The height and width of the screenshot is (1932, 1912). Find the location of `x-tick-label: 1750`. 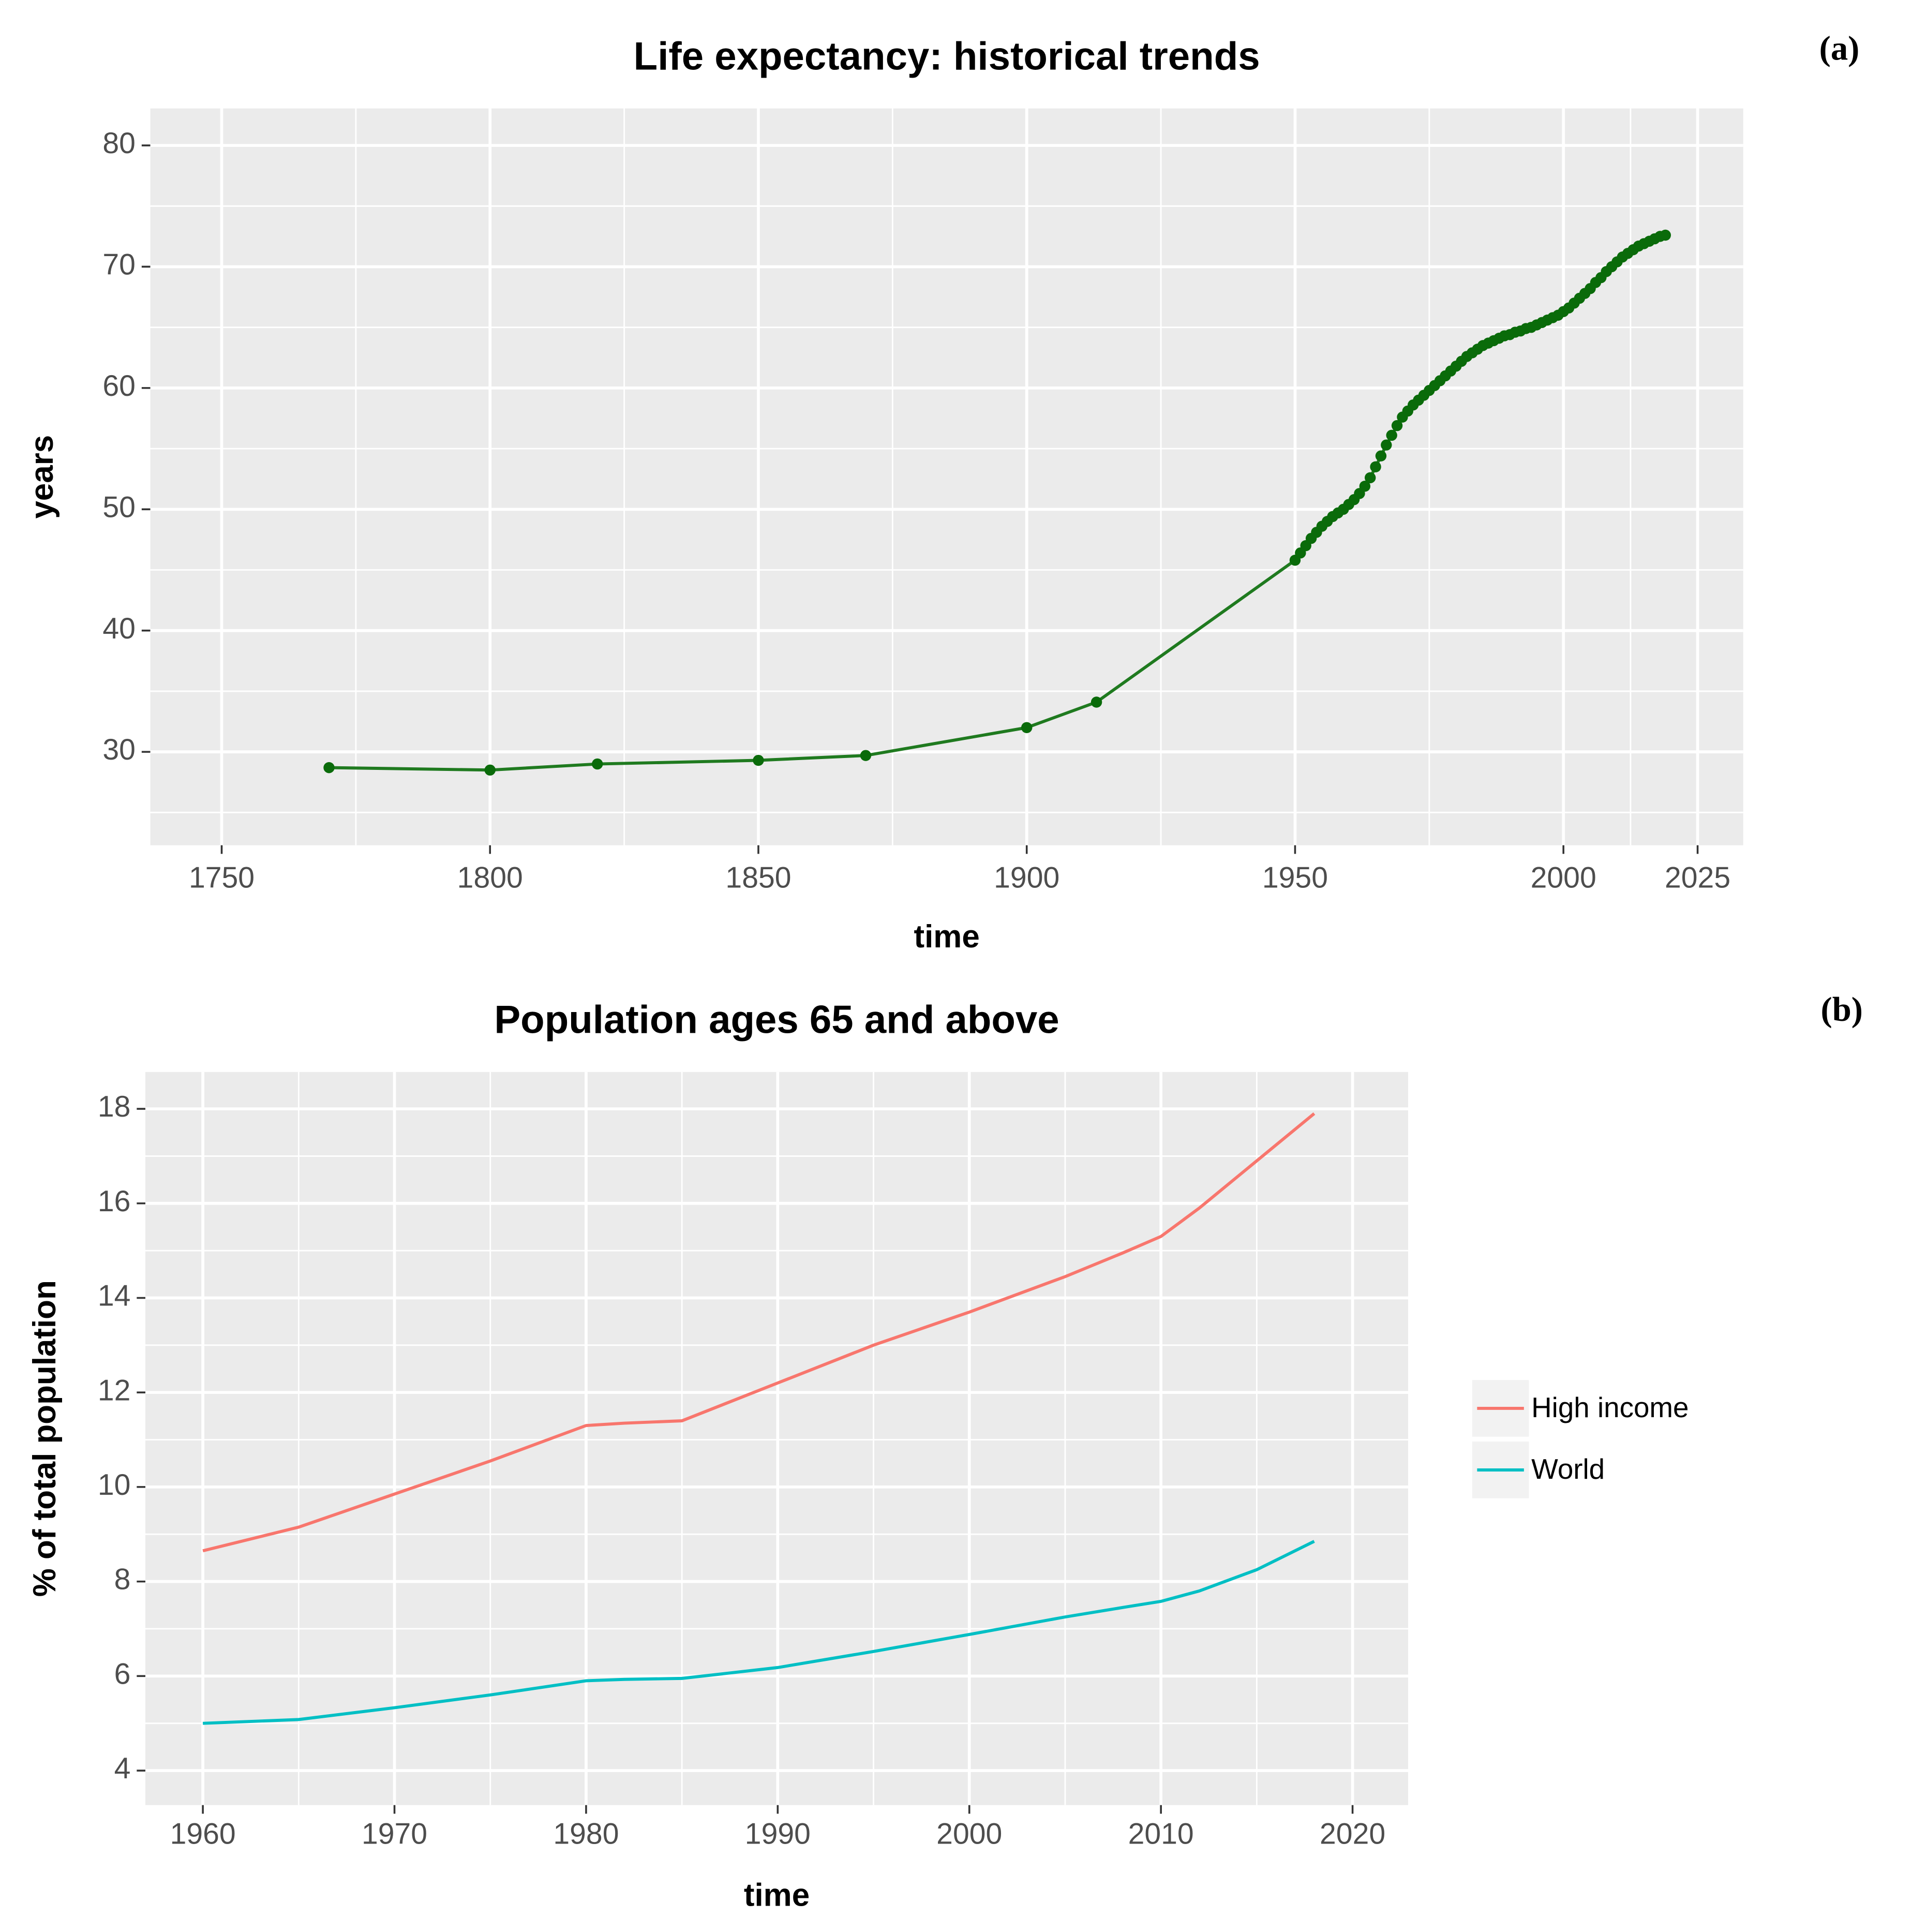

x-tick-label: 1750 is located at coordinates (222, 877).